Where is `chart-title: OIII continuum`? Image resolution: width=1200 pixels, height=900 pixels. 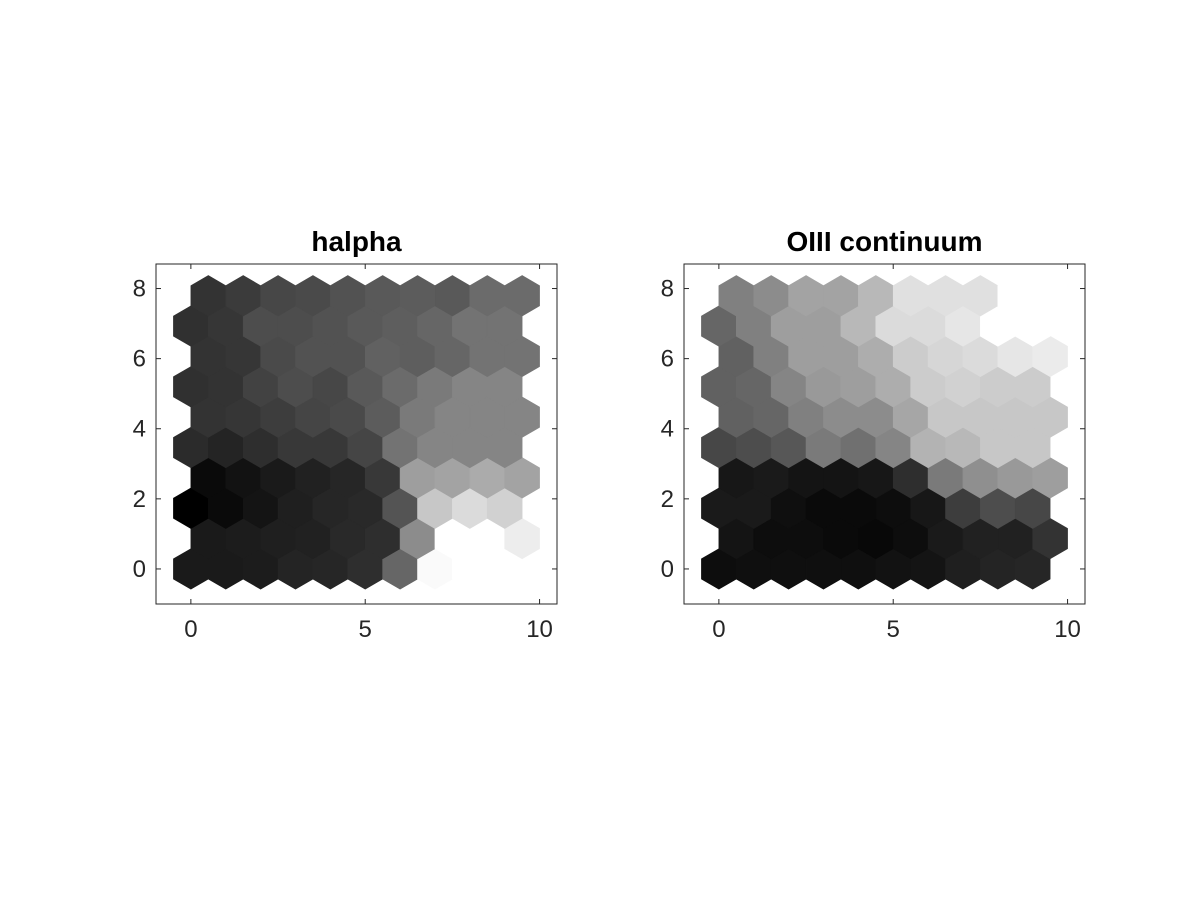 chart-title: OIII continuum is located at coordinates (885, 241).